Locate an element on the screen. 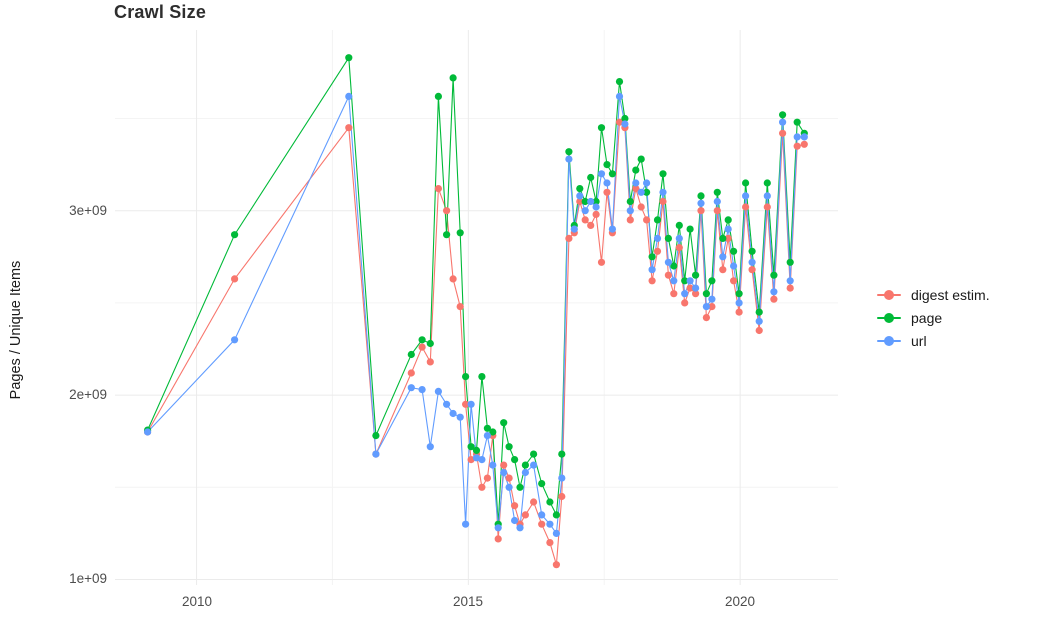  legend-entry-page: page is located at coordinates (933, 317).